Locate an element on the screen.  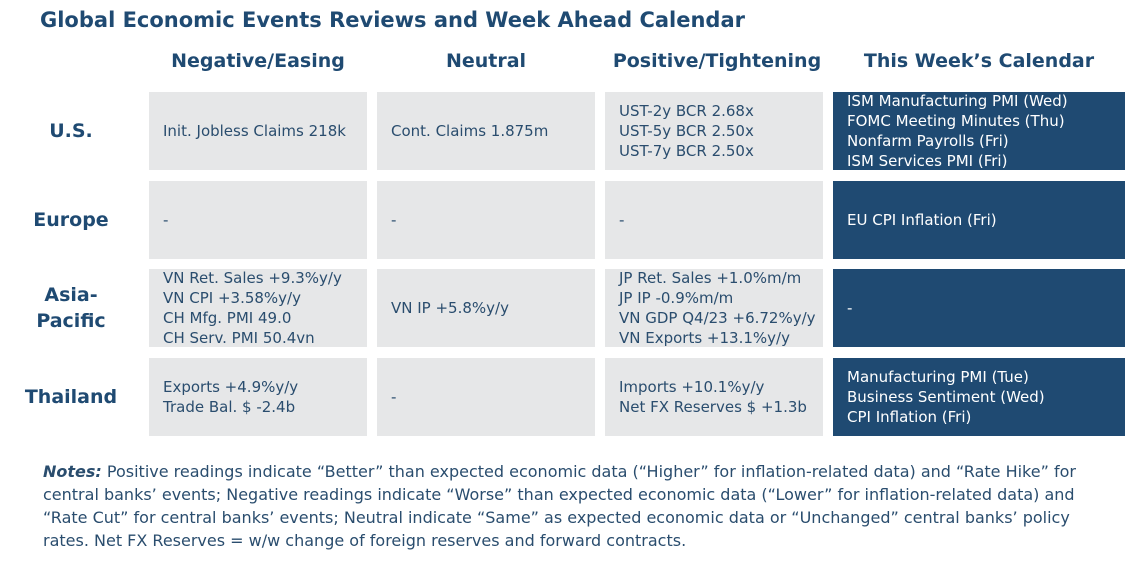
cell-line: UST-7y BCR 2.50x is located at coordinates (686, 151).